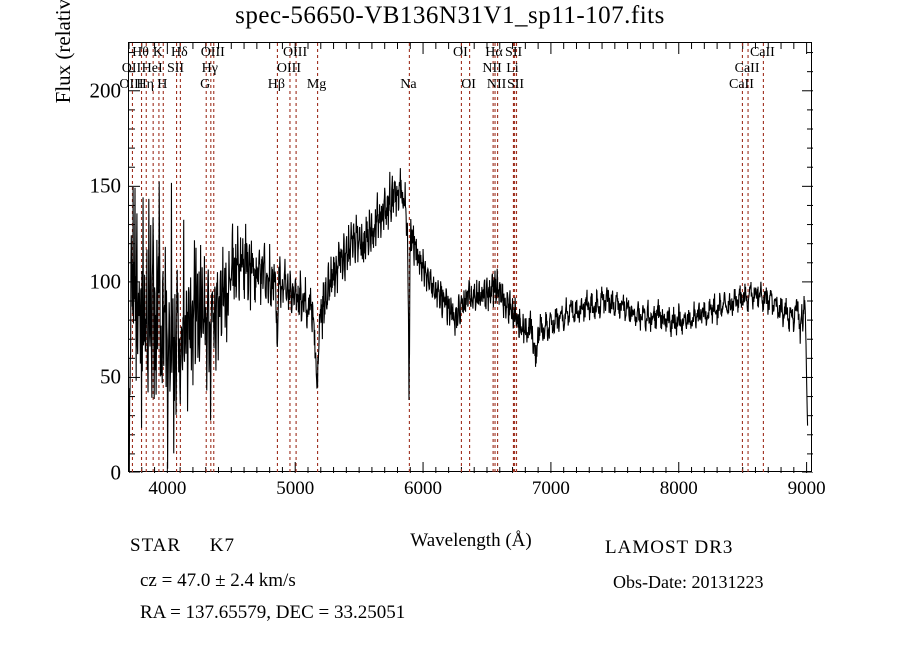 This screenshot has height=649, width=900. I want to click on object-type: STAR, so click(156, 545).